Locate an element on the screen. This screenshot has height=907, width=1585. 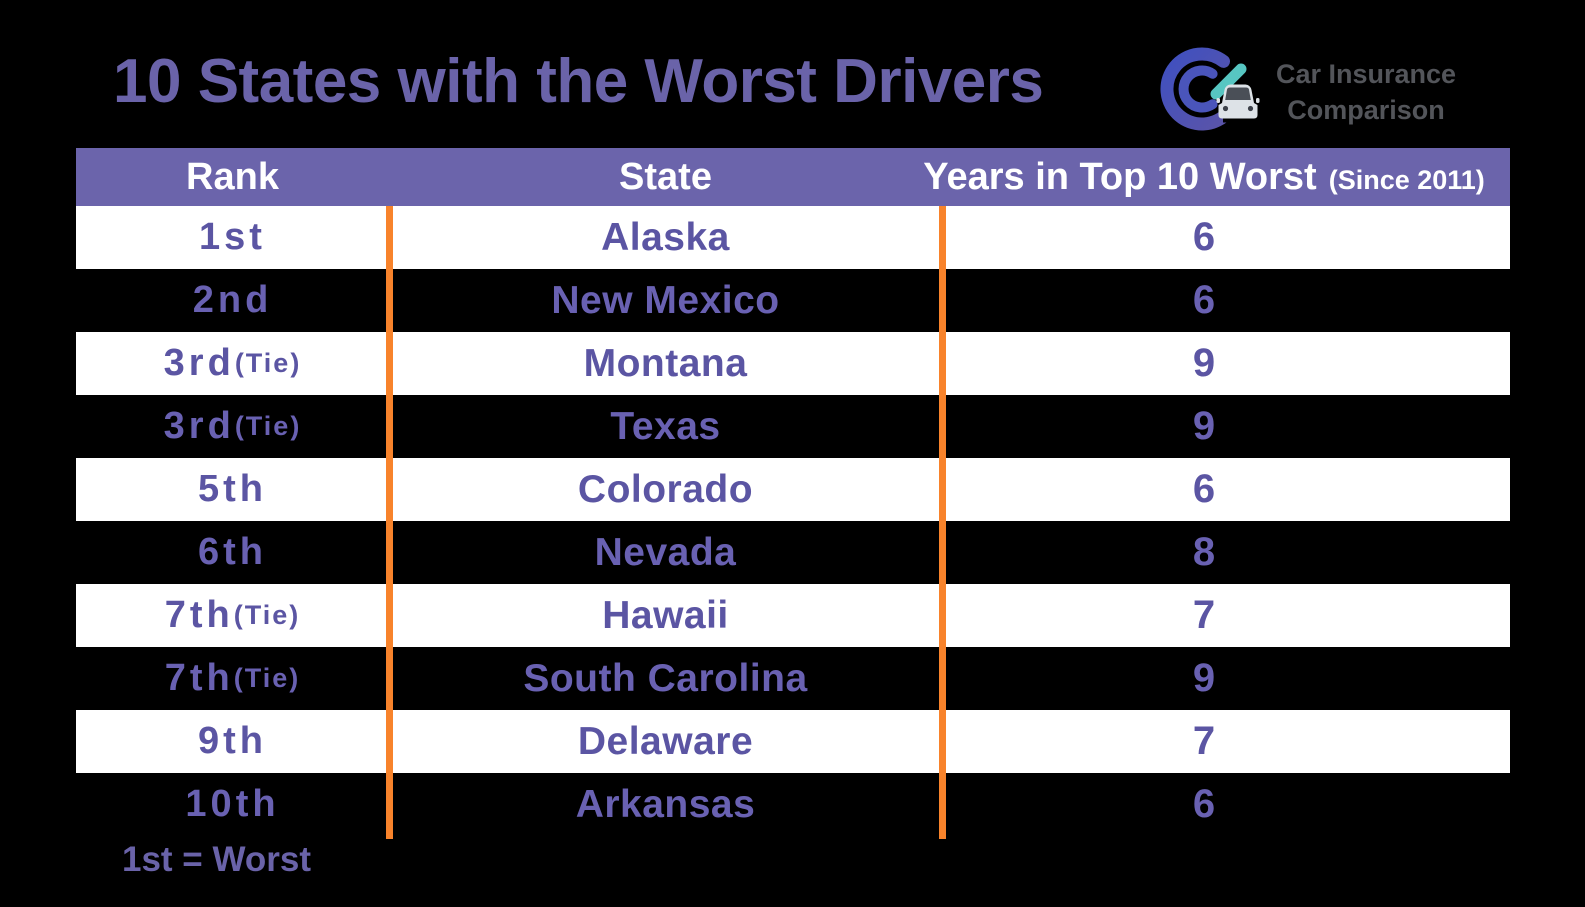
rank-value: 5th is located at coordinates (232, 489).